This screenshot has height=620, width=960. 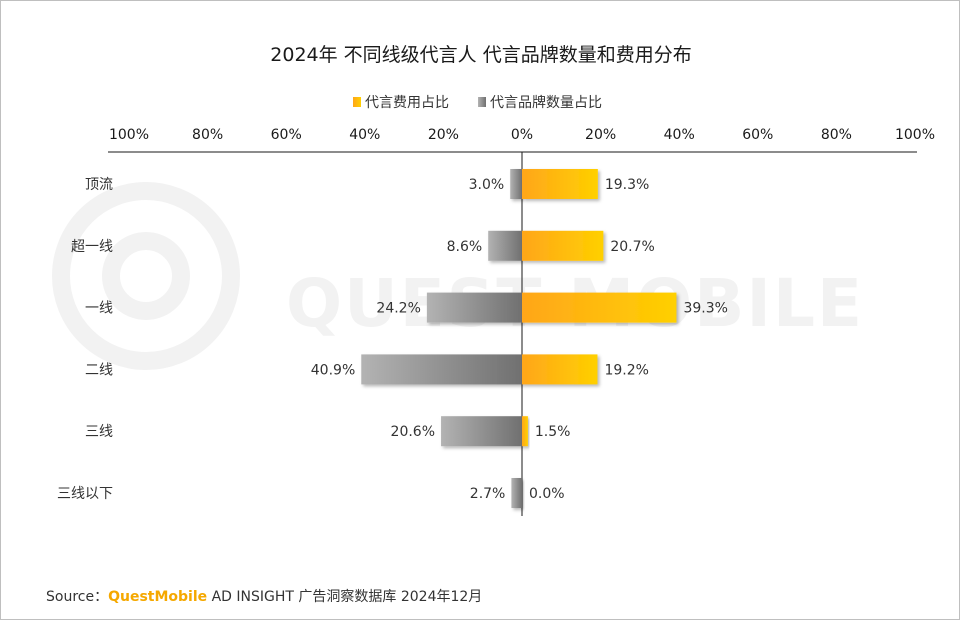 What do you see at coordinates (345, 597) in the screenshot?
I see `source-suffix: AD INSIGHT 广告洞察数据库 2024年12月` at bounding box center [345, 597].